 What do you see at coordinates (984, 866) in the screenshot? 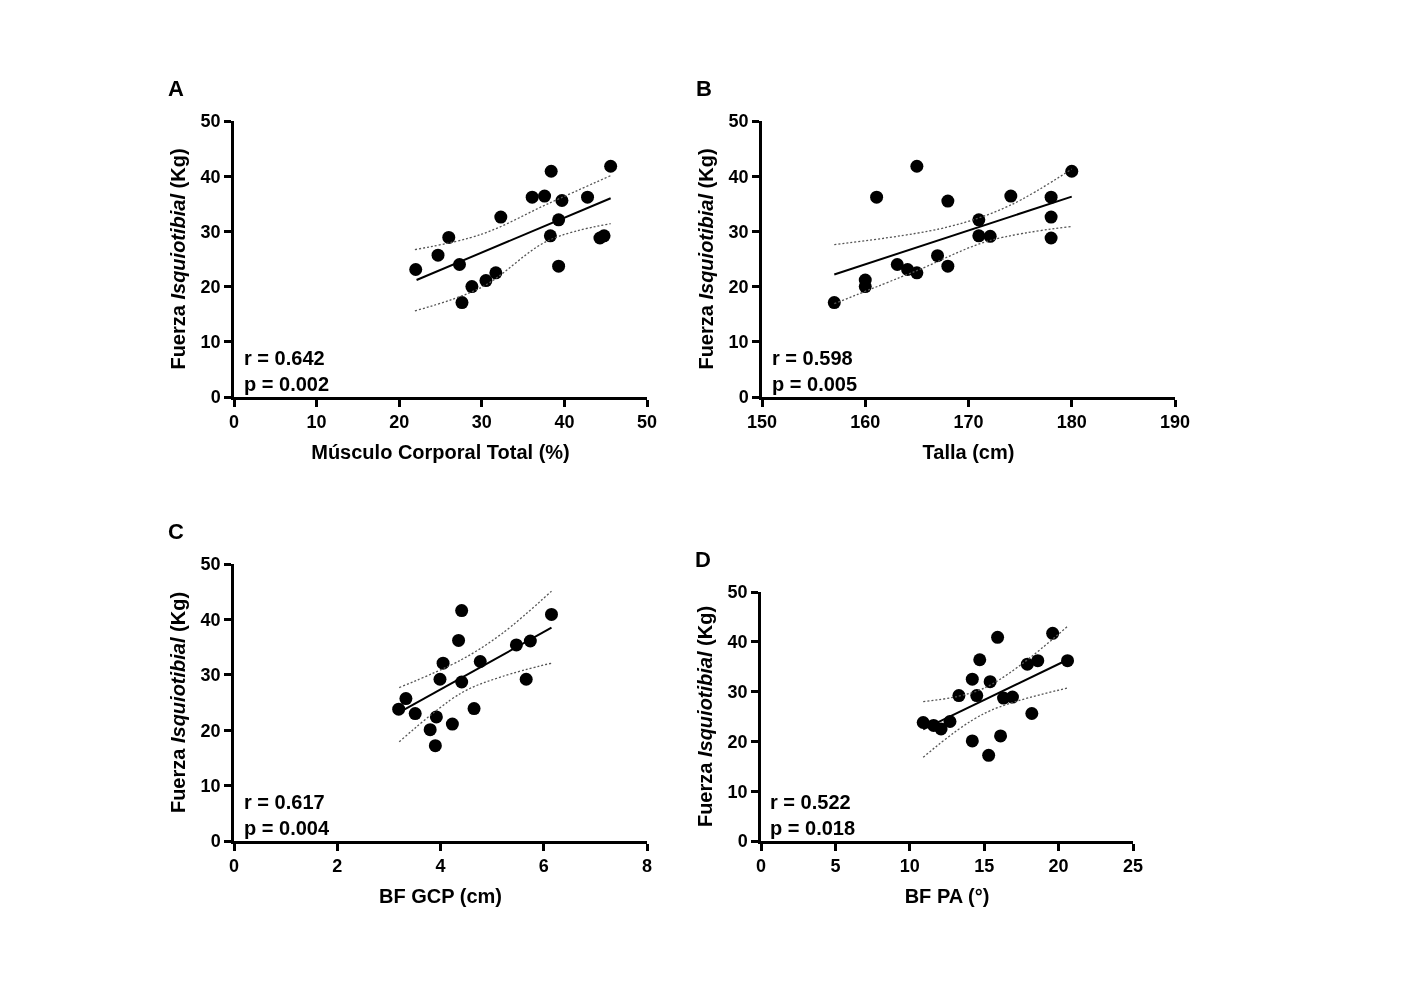
I see `x-tick-label: 15` at bounding box center [984, 866].